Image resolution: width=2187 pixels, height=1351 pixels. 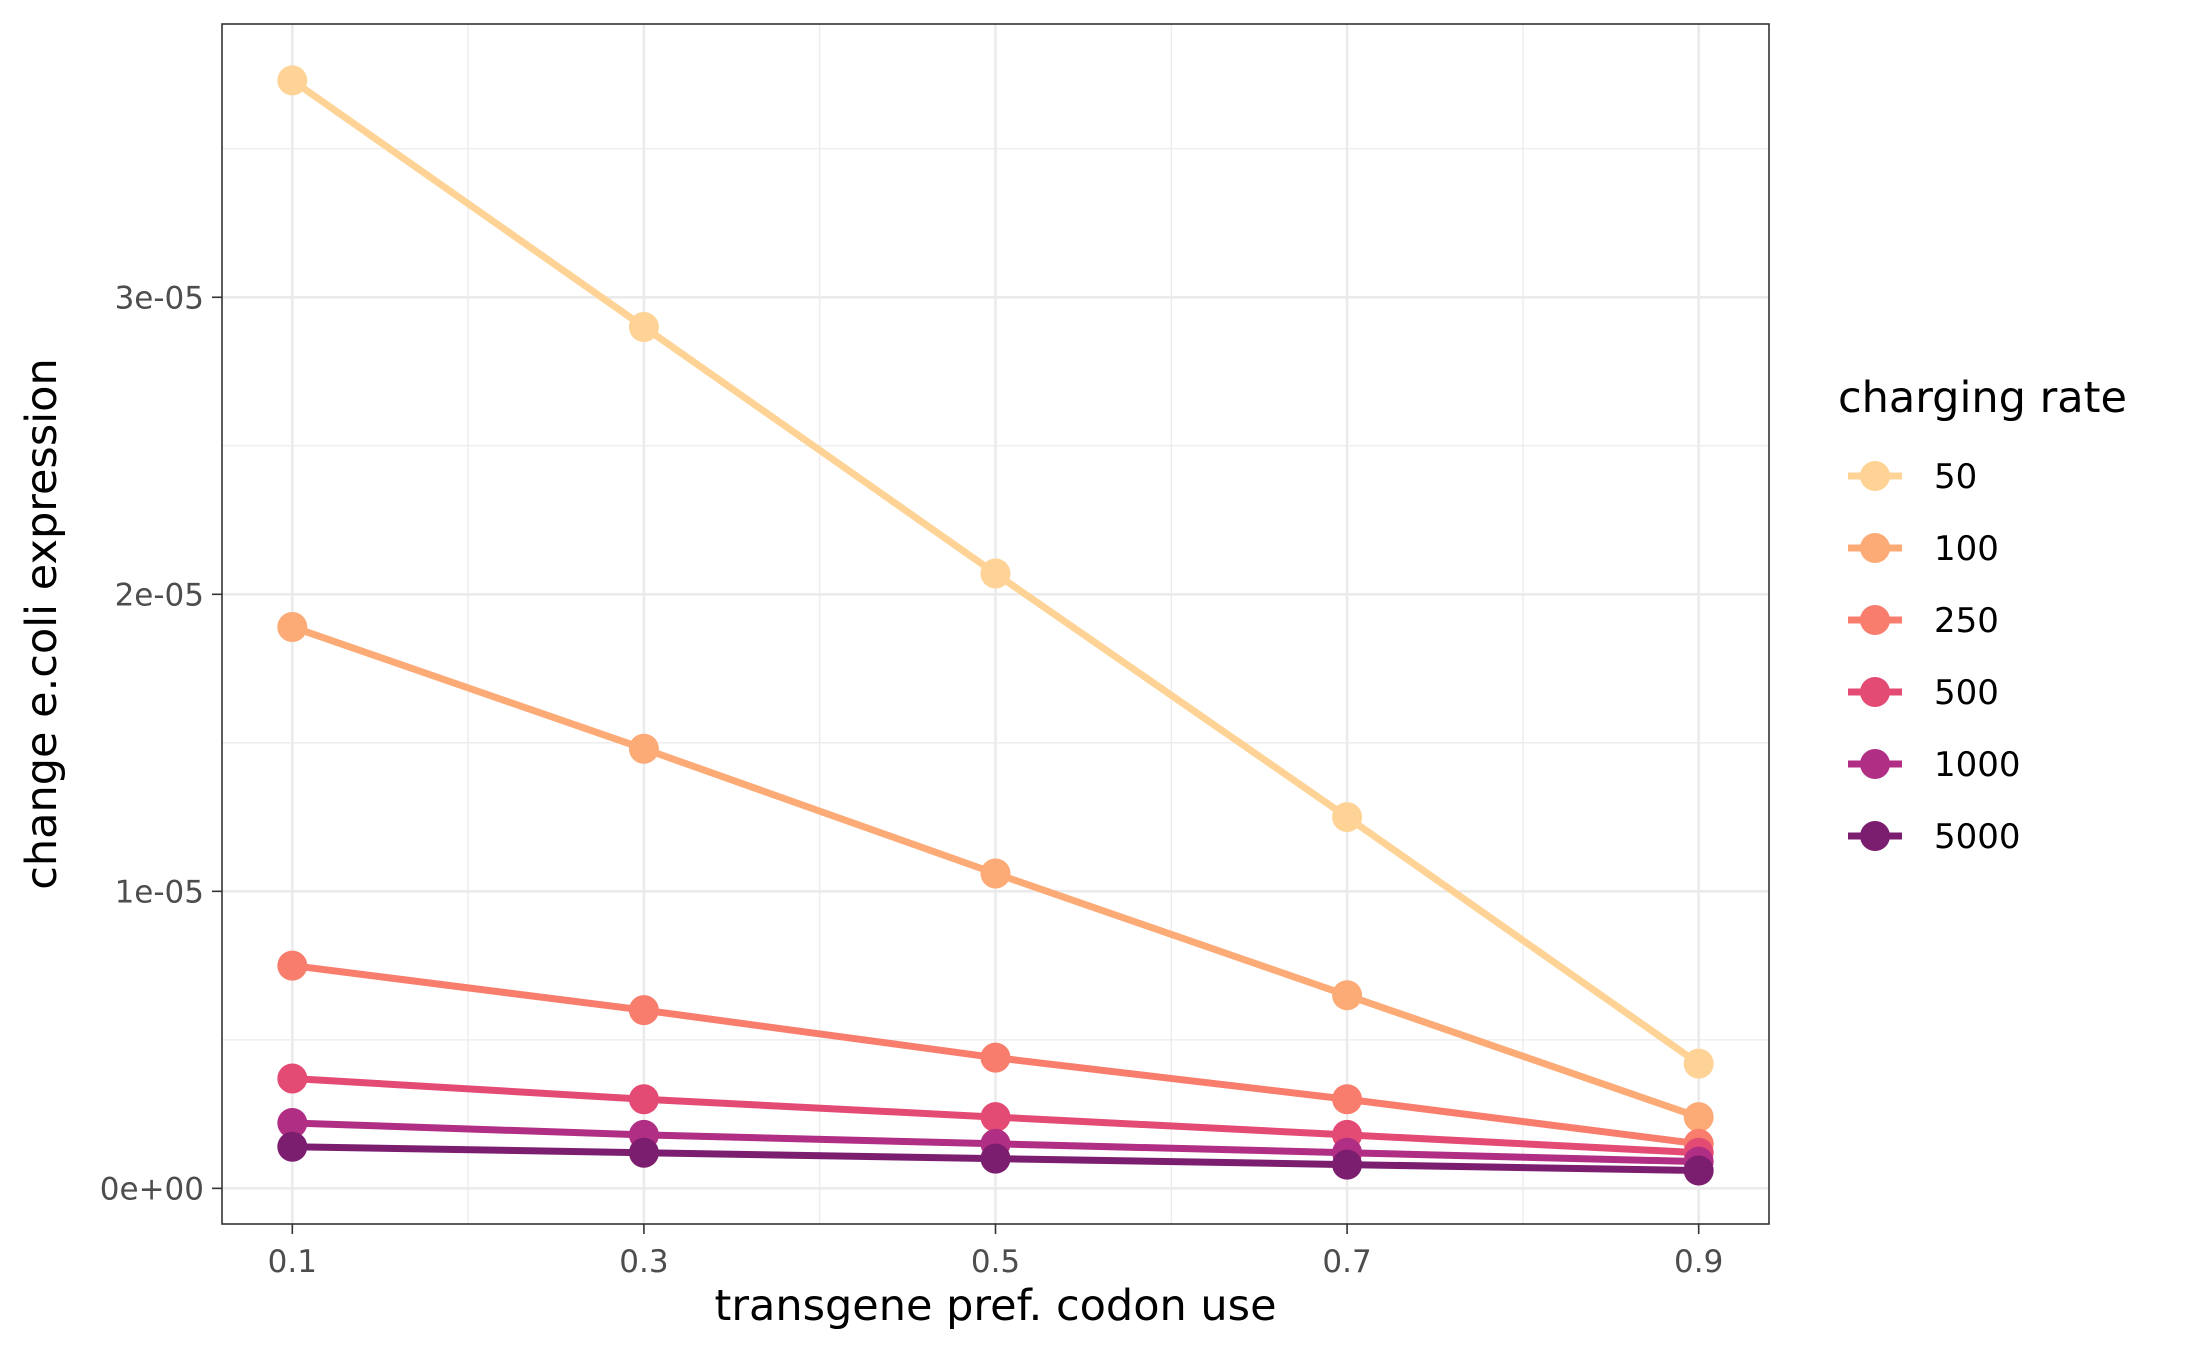 I want to click on legend-items: 50 100 250 500 1000 5000, so click(x=1934, y=657).